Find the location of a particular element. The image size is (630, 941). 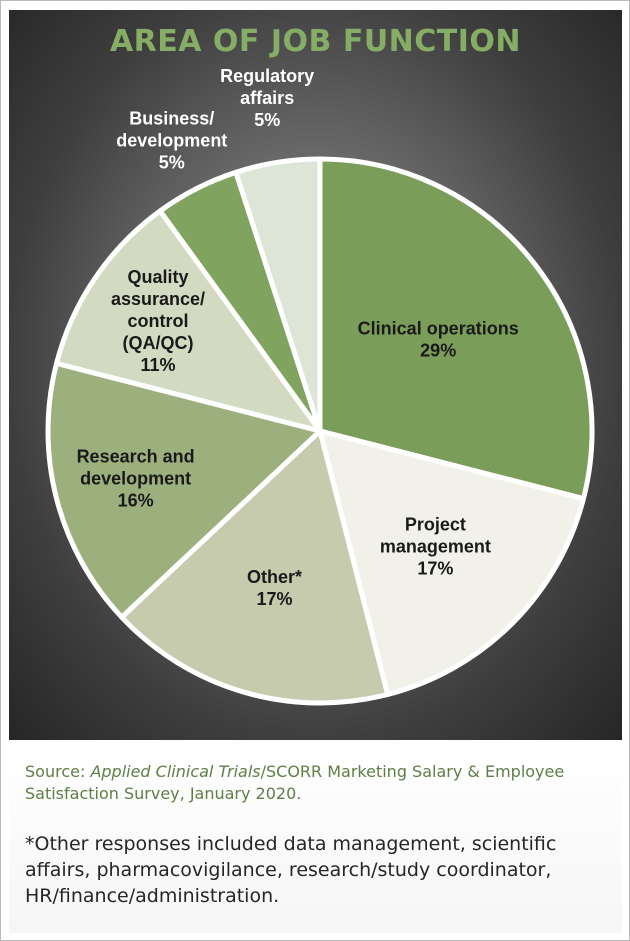

slice-label-3: Research and development 16% is located at coordinates (136, 479).